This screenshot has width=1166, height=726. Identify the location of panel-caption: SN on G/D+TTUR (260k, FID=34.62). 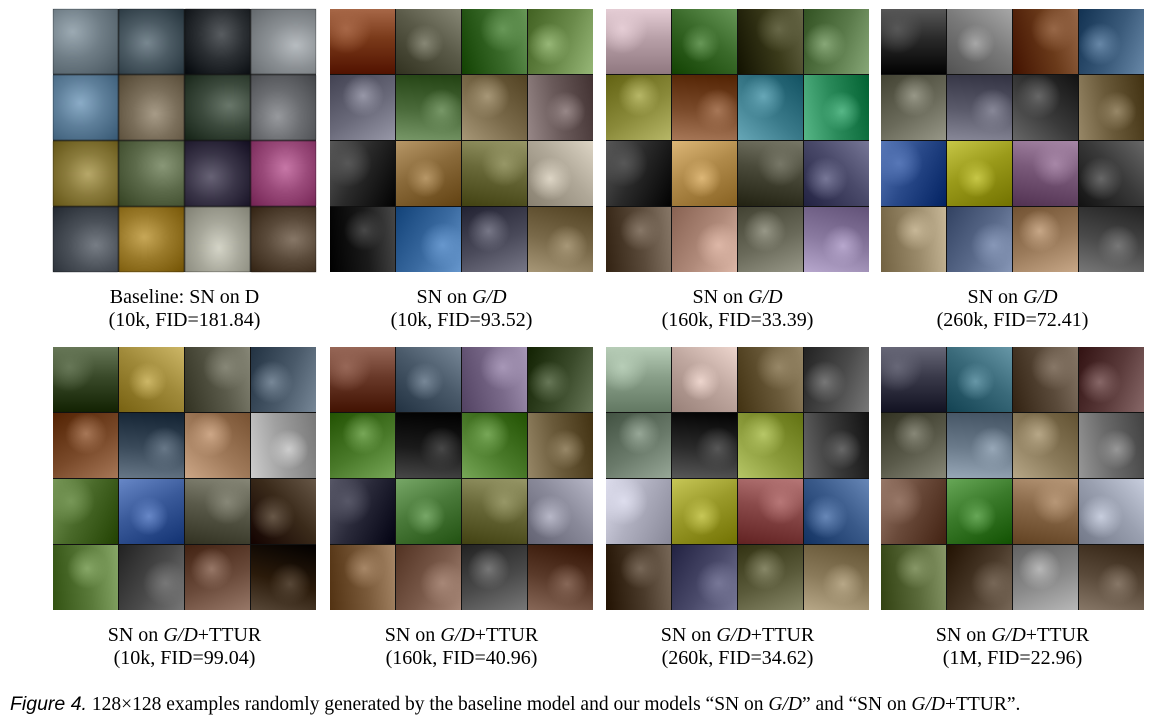
(737, 647).